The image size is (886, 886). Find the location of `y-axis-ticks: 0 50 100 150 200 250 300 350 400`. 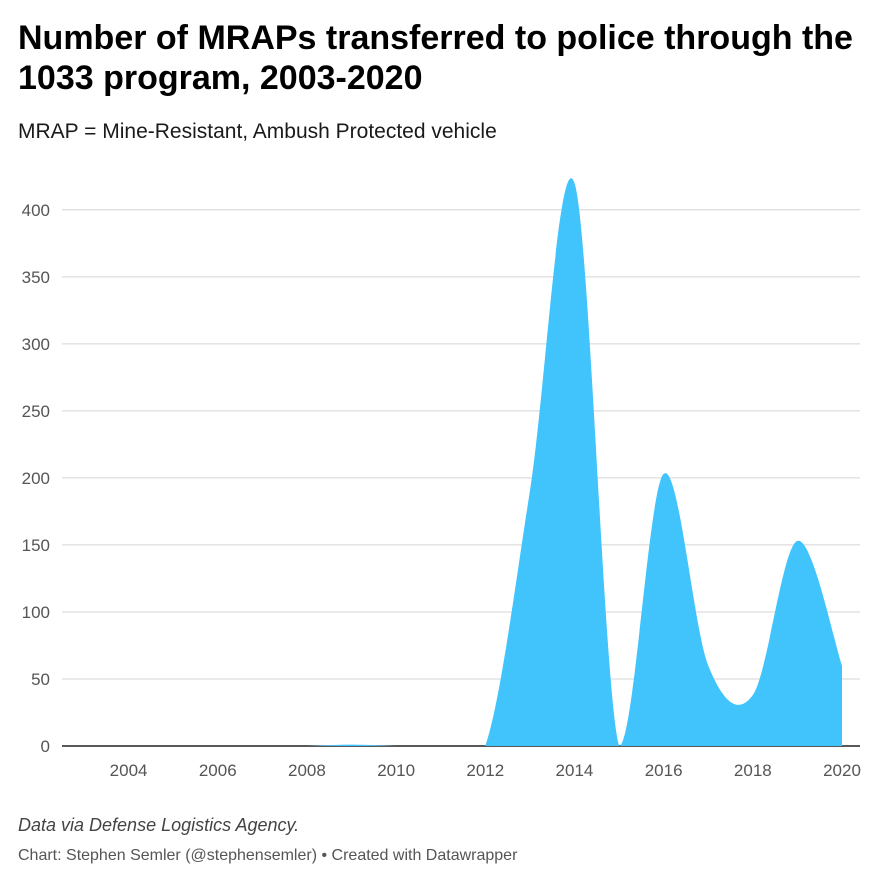

y-axis-ticks: 0 50 100 150 200 250 300 350 400 is located at coordinates (36, 478).